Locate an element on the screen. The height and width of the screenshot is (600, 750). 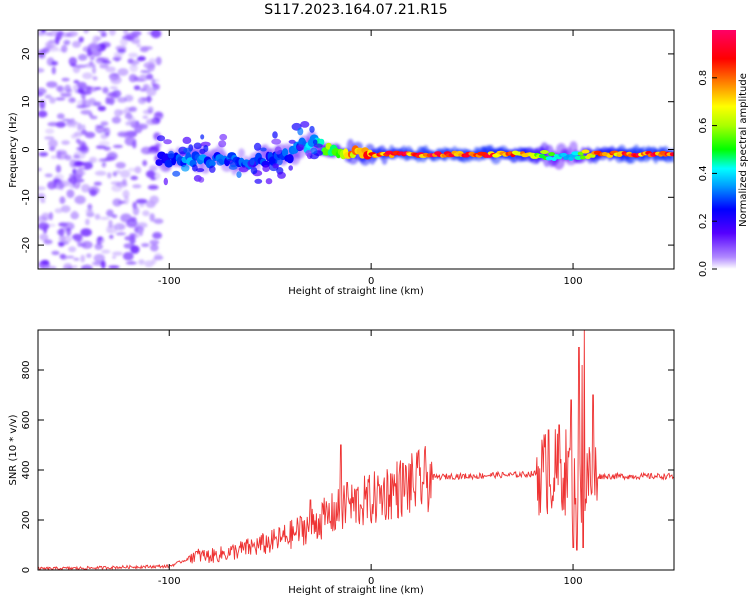
colorbar-tick-label: 0.2 is located at coordinates (703, 221).